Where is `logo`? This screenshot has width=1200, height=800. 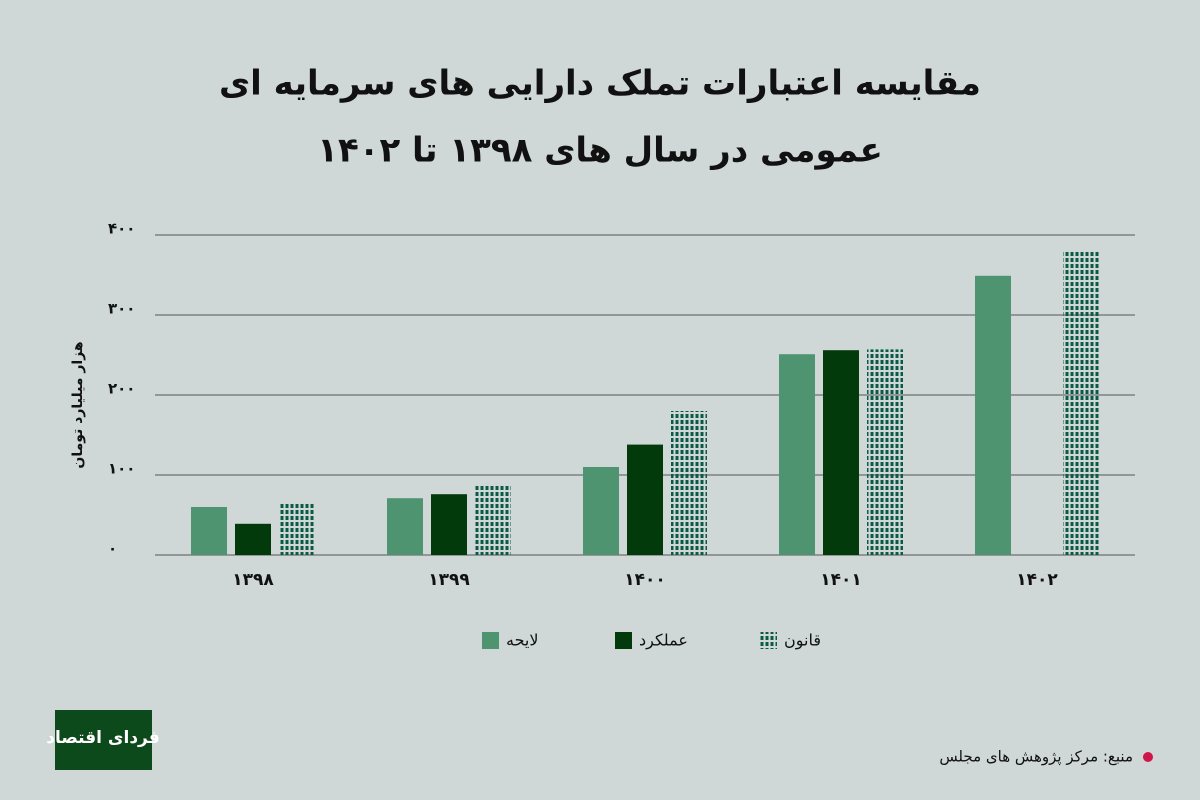 logo is located at coordinates (103, 740).